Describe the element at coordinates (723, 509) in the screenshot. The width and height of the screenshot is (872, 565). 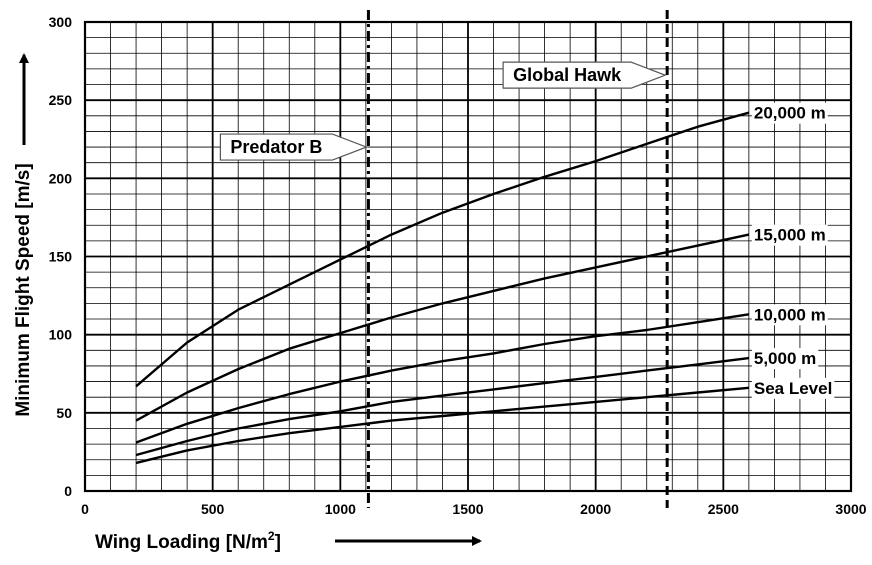
I see `x-tick-label: 2500` at that location.